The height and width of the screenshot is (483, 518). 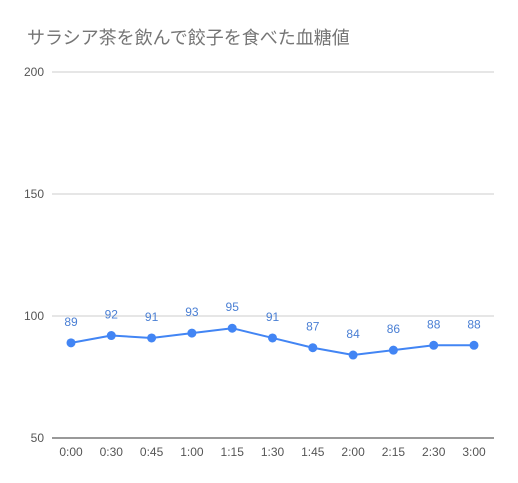 What do you see at coordinates (71, 322) in the screenshot?
I see `data-label: 89` at bounding box center [71, 322].